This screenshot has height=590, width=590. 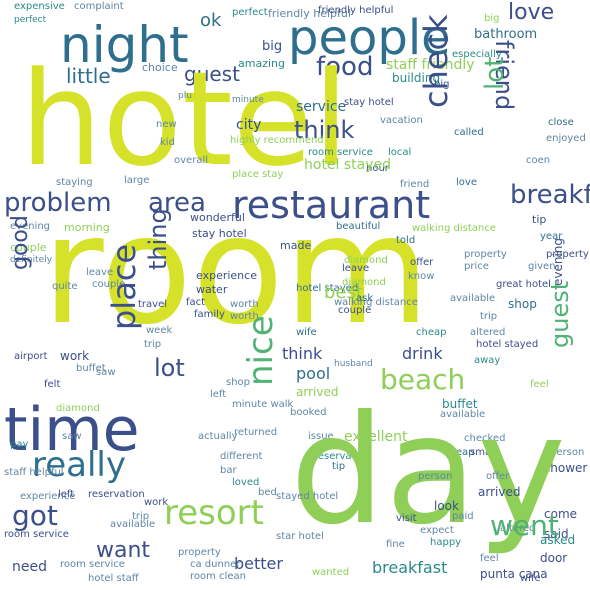 What do you see at coordinates (358, 226) in the screenshot?
I see `word: beautiful` at bounding box center [358, 226].